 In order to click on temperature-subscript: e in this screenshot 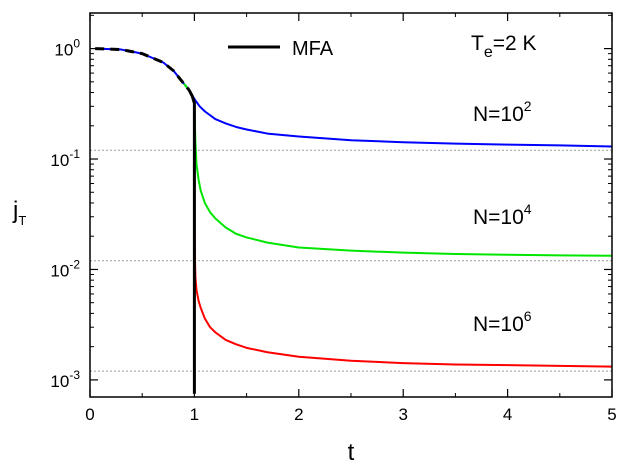, I will do `click(488, 52)`.